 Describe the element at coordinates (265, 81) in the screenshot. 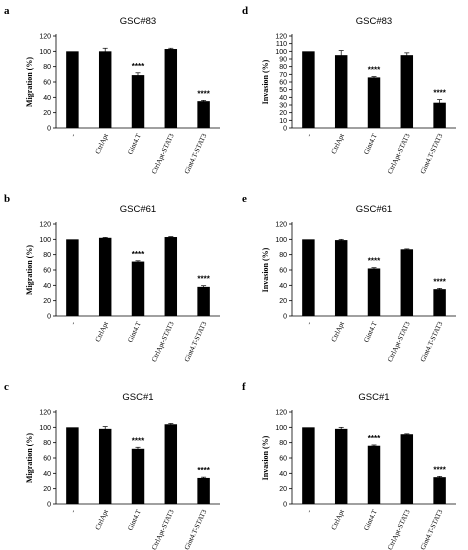

I see `y-axis-label: Invasion (%)` at that location.